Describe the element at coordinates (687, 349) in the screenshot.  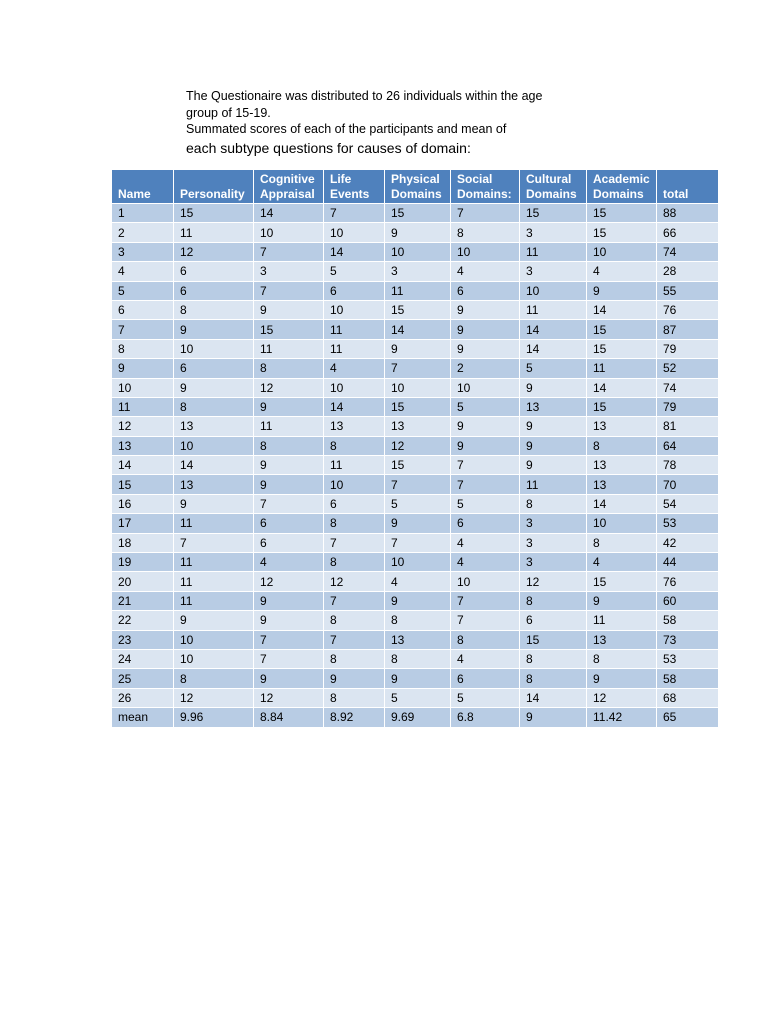
I see `table-cell: 79` at that location.